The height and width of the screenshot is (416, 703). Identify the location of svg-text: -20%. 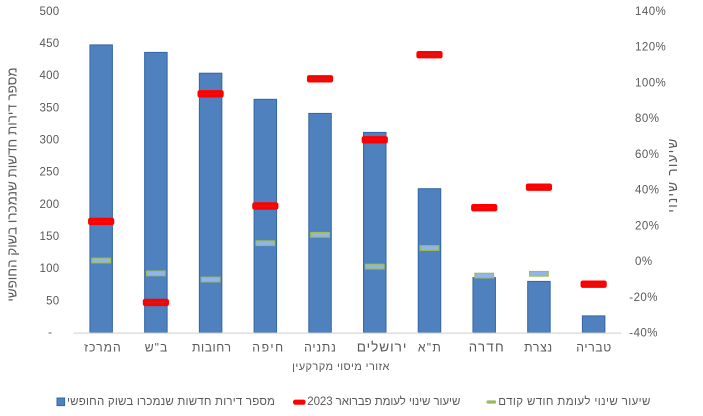
(643, 298).